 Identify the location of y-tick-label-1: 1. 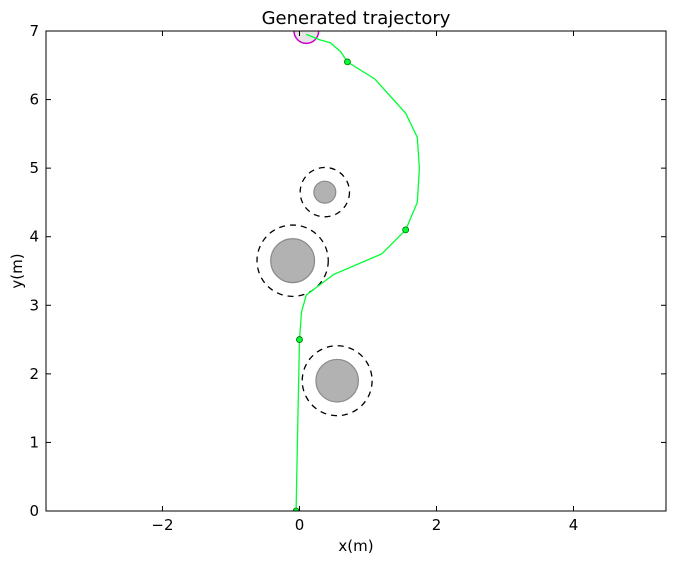
(34, 442).